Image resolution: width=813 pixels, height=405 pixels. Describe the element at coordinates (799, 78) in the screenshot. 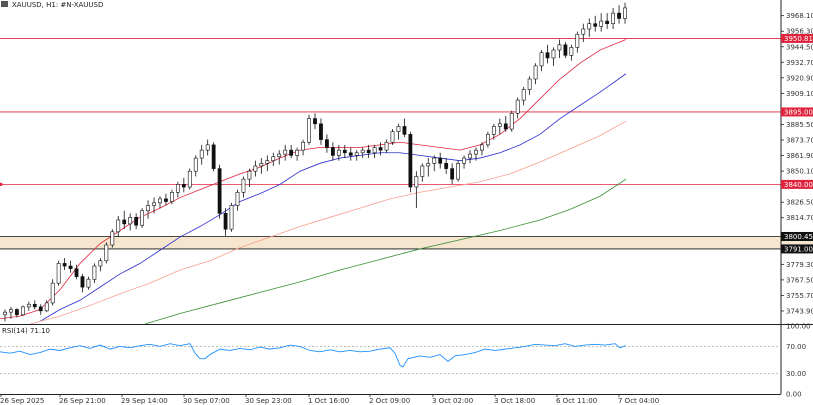

I see `price-tick-label: 3920.90` at that location.